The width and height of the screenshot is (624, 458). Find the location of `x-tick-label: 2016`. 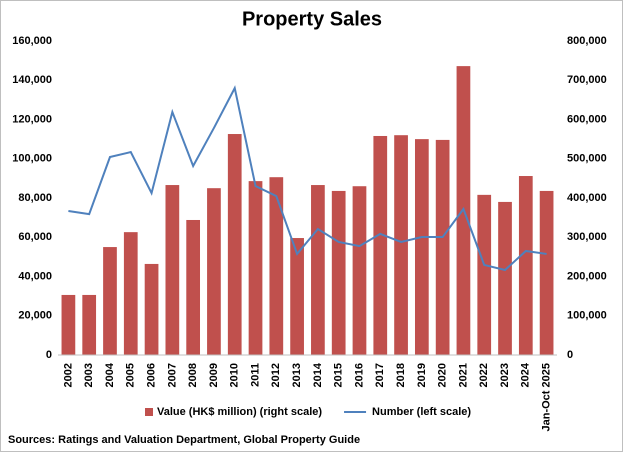

x-tick-label: 2016 is located at coordinates (359, 375).